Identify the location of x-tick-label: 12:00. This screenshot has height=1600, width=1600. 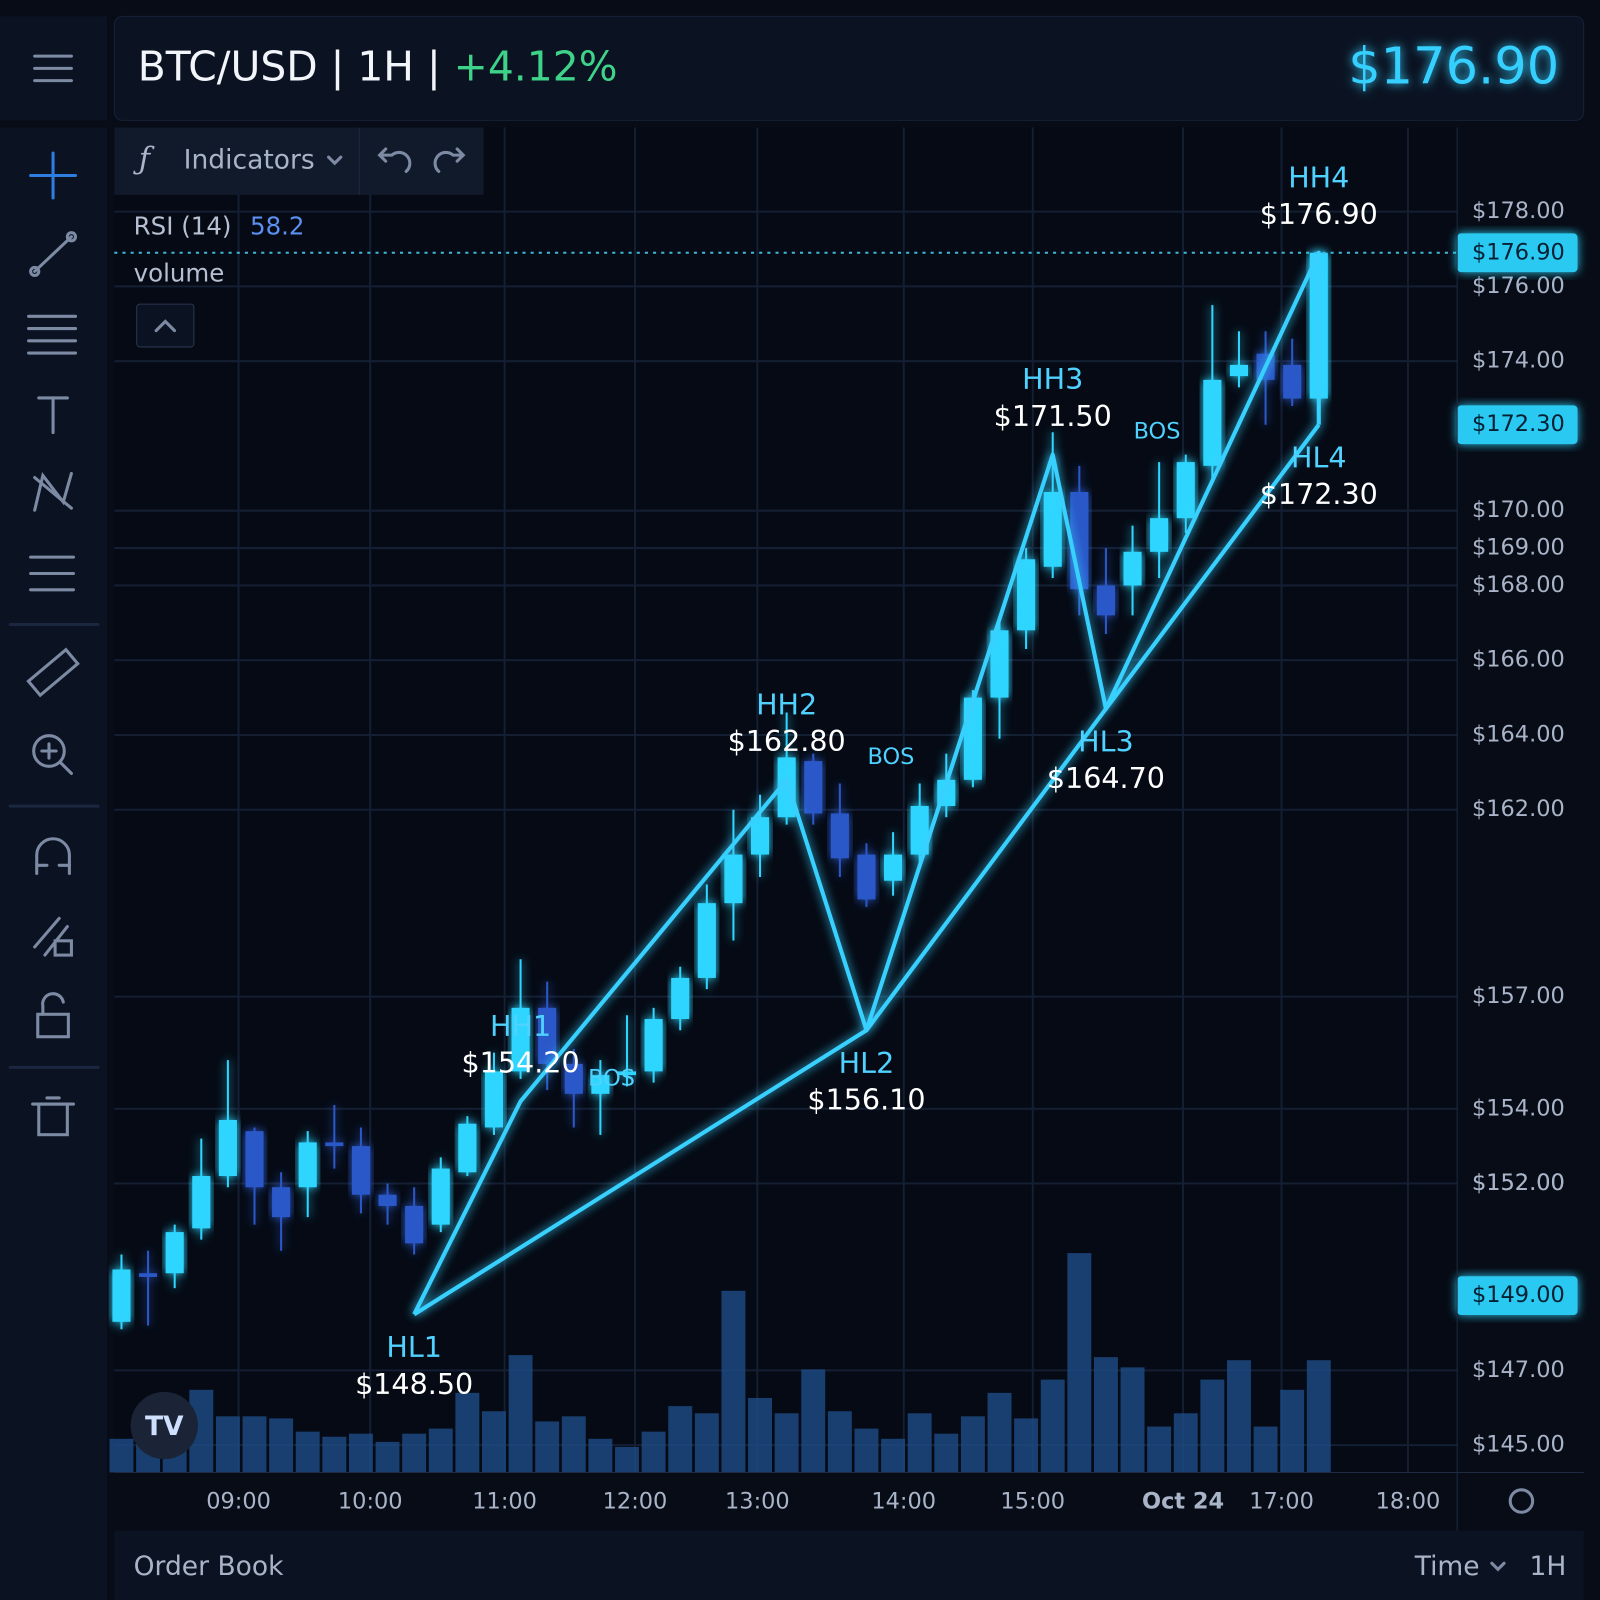
(635, 1502).